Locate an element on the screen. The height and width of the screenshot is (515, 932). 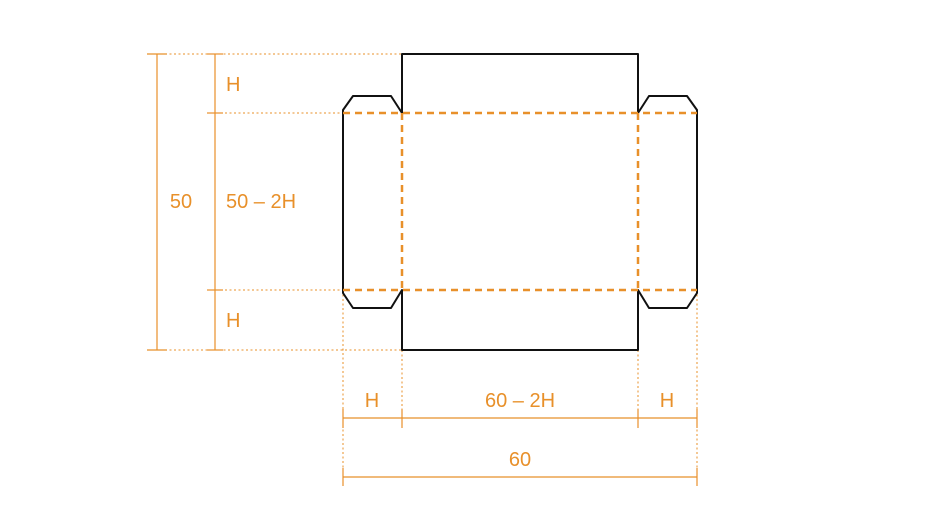
vertical-dimensions is located at coordinates (185, 202).